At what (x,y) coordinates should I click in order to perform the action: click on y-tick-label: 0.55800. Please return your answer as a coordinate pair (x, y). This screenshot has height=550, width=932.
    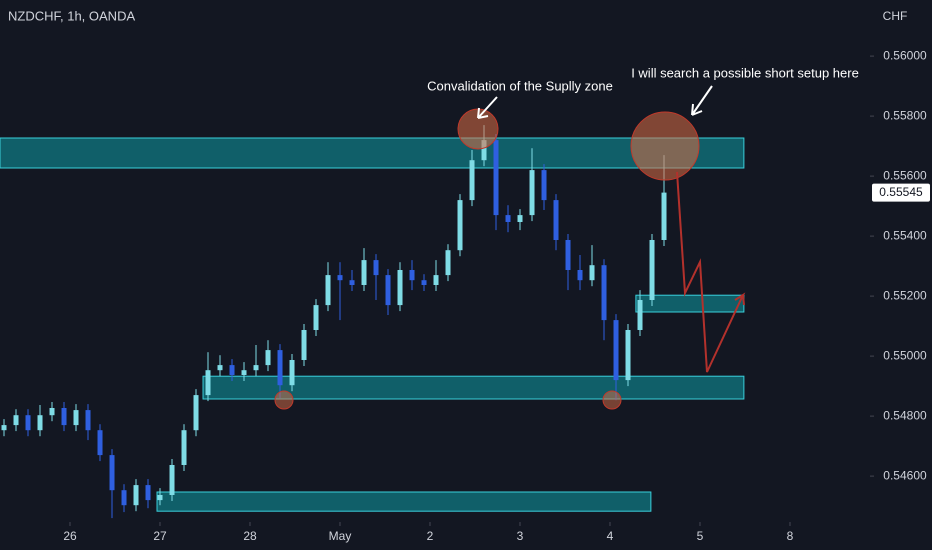
    Looking at the image, I should click on (905, 115).